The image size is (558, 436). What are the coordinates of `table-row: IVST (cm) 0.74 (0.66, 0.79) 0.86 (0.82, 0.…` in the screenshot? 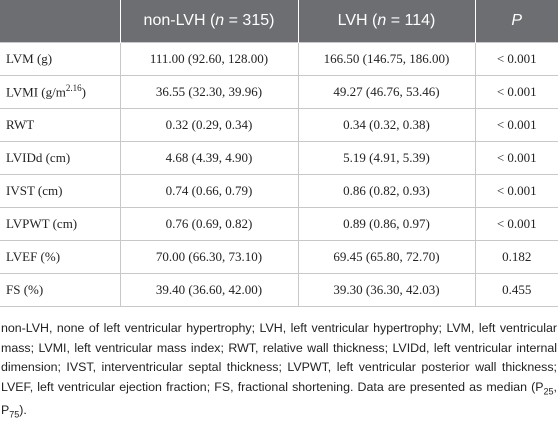 It's located at (279, 191).